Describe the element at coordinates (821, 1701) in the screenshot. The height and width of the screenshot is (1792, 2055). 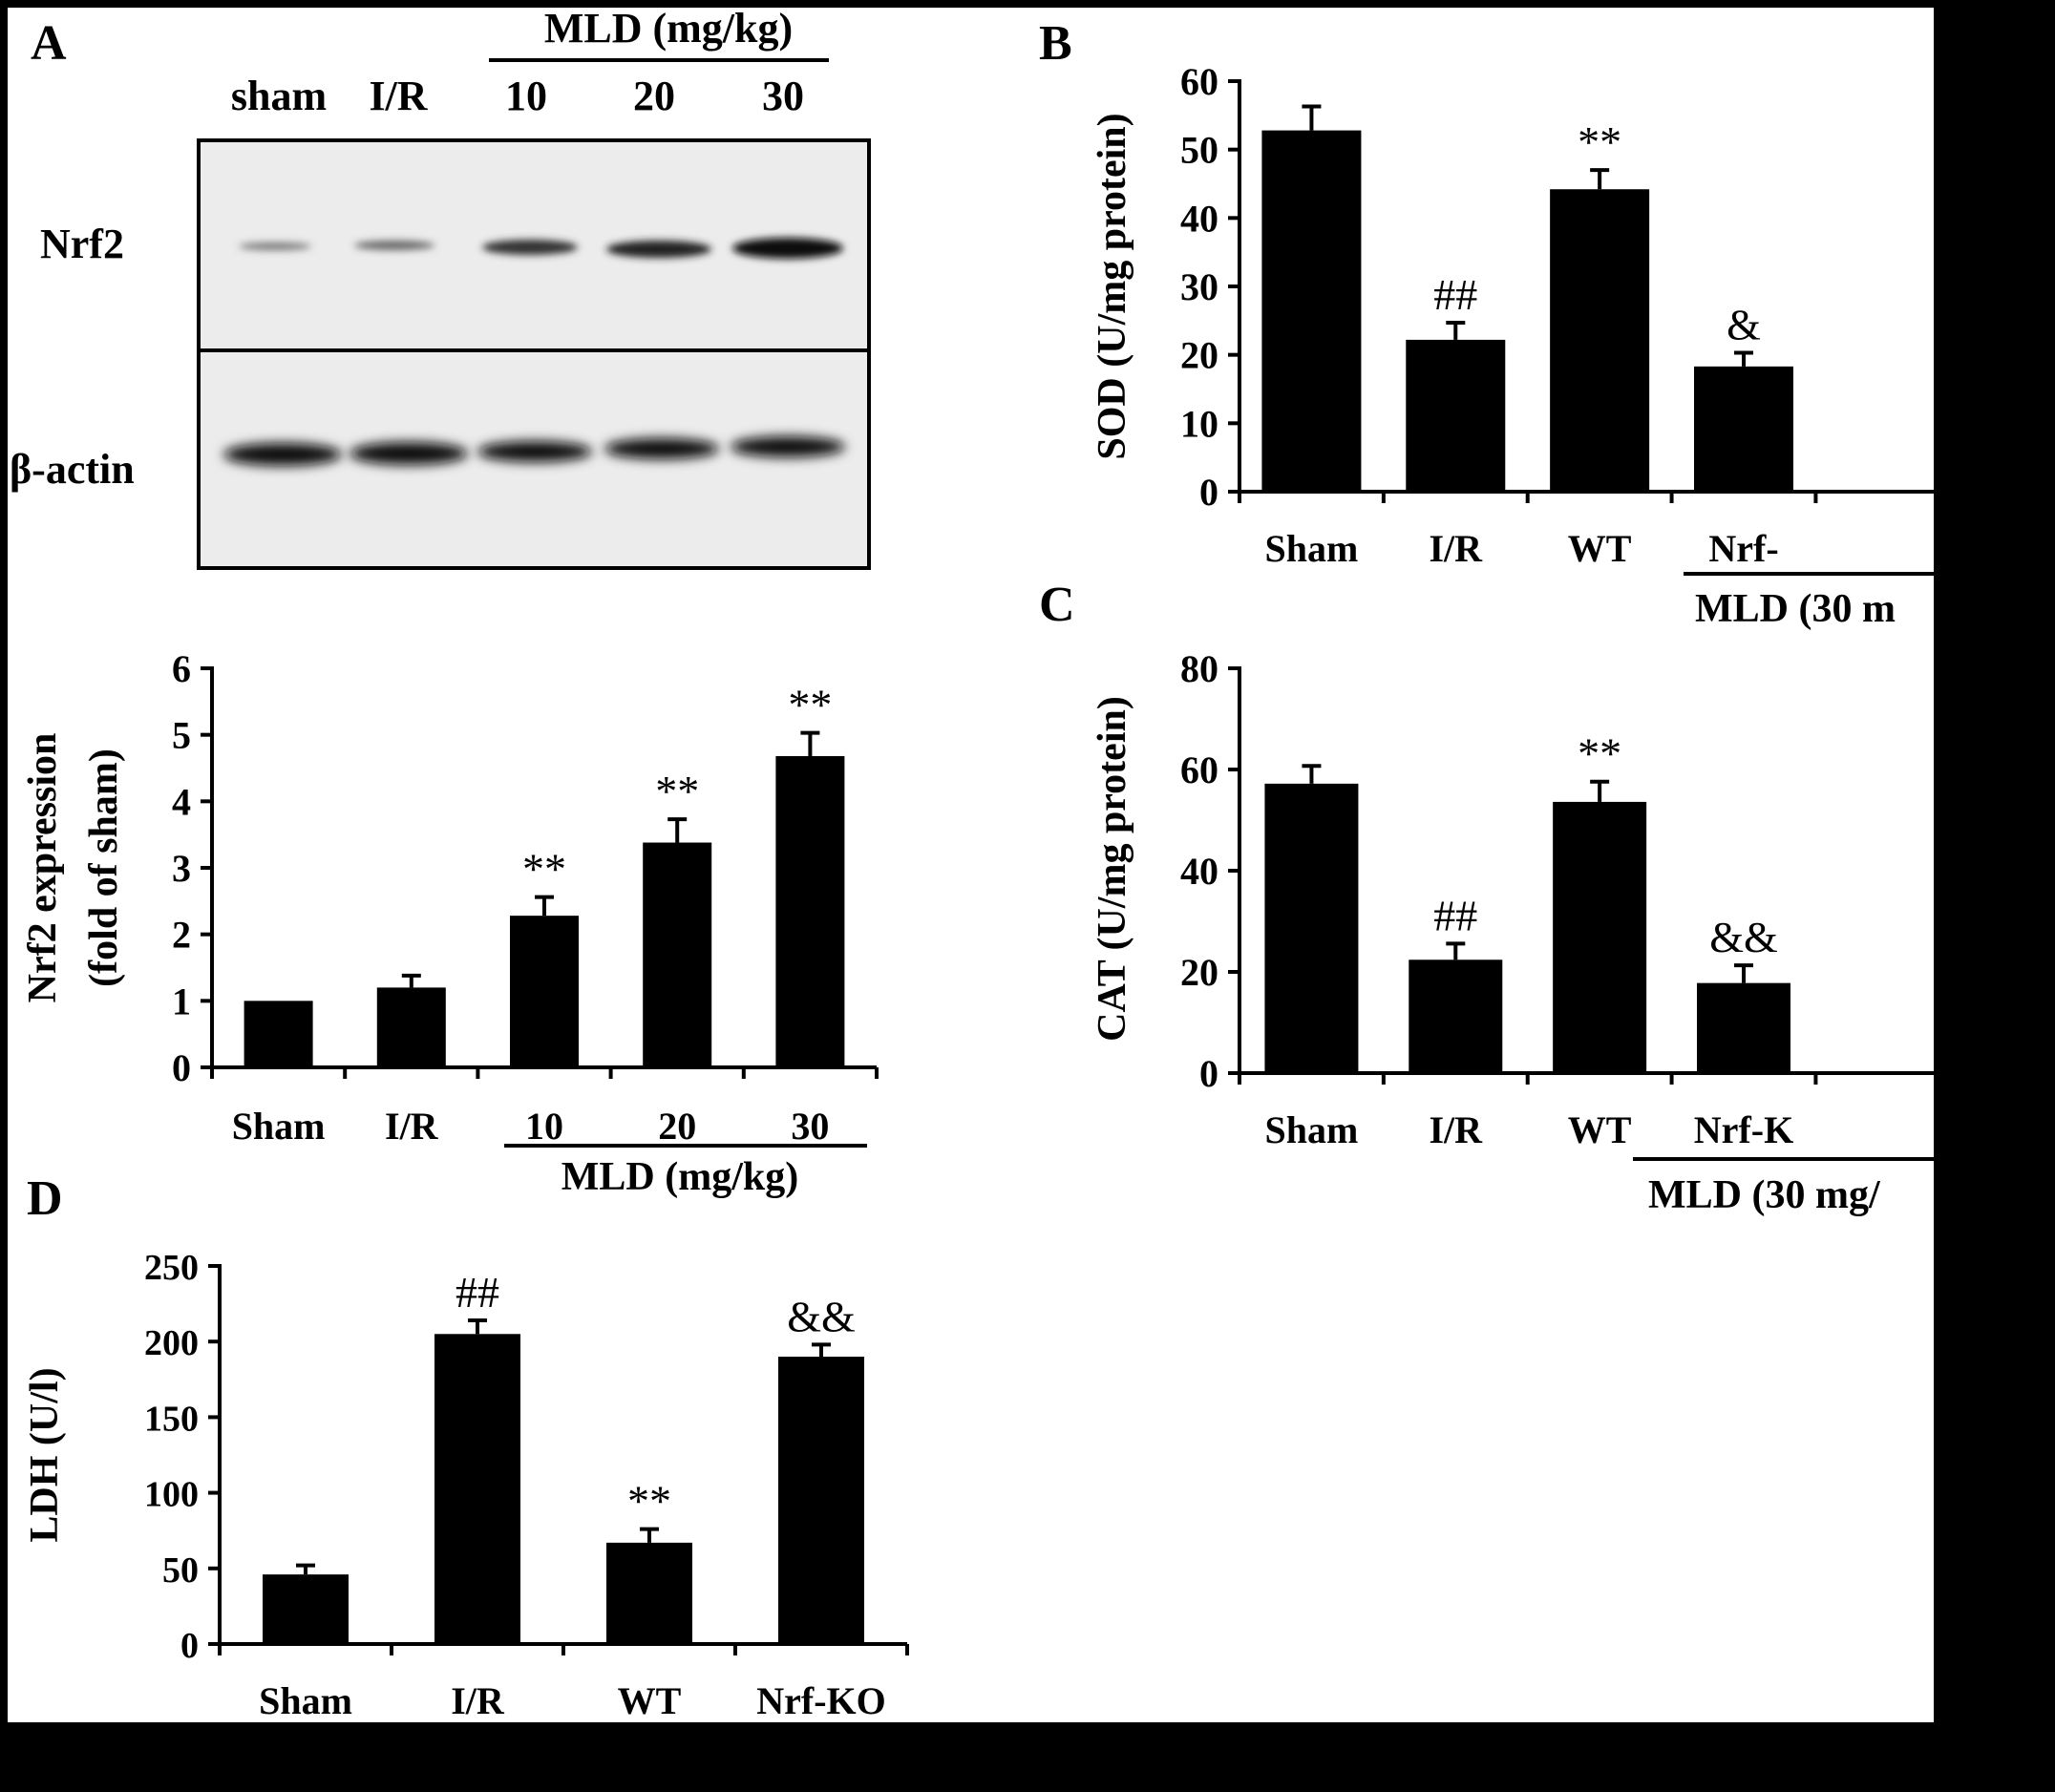
I see `category-label: Nrf-KO` at that location.